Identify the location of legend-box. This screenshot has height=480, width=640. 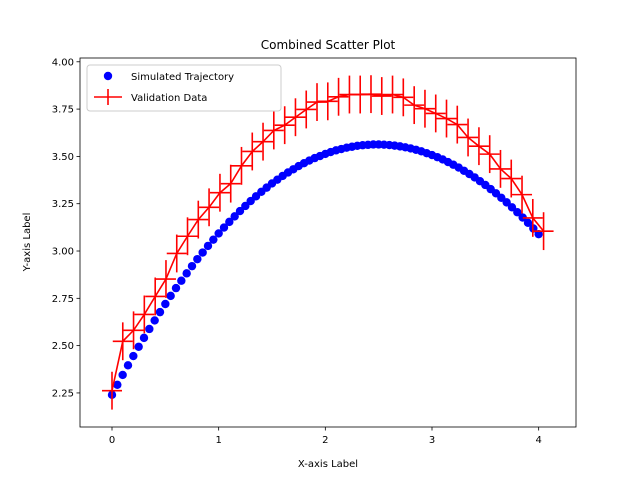
(184, 88).